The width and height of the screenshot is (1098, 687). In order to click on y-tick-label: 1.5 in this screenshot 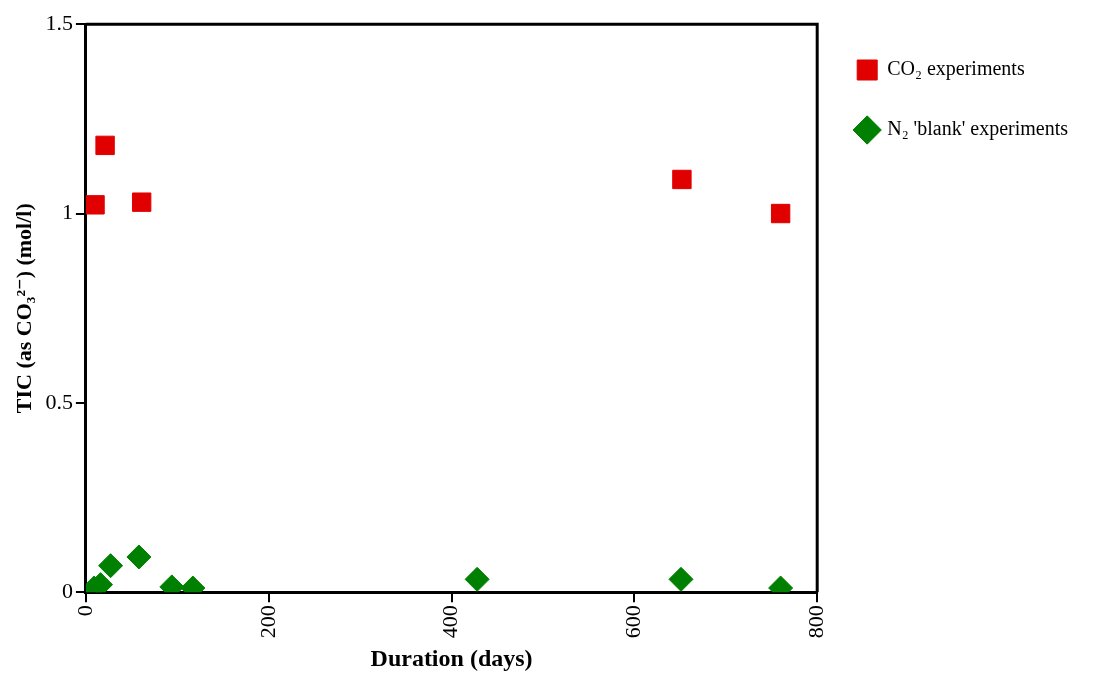, I will do `click(59, 22)`.